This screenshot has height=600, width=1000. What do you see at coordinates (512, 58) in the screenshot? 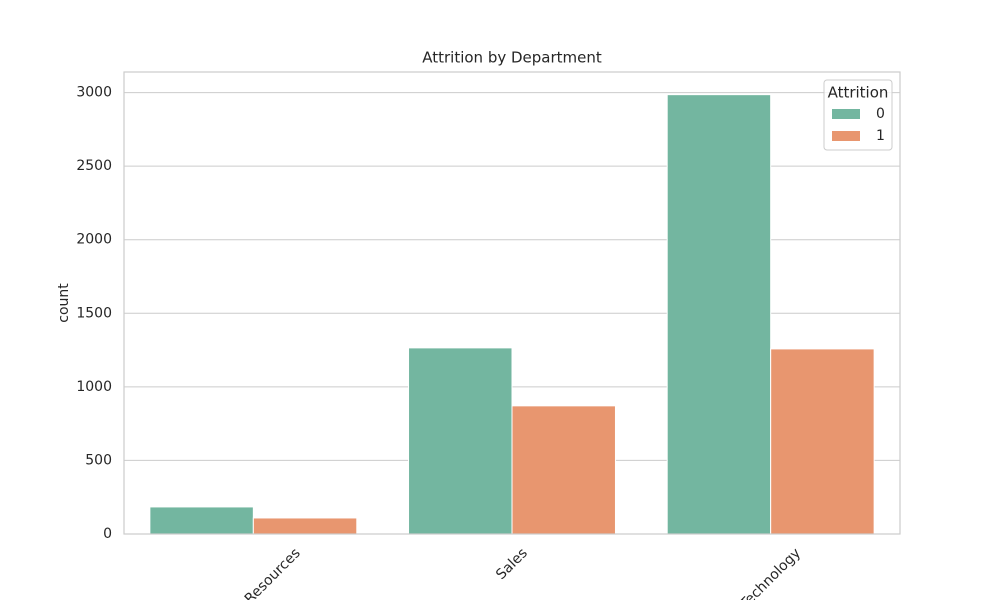
I see `chart-title: Attrition by Department` at bounding box center [512, 58].